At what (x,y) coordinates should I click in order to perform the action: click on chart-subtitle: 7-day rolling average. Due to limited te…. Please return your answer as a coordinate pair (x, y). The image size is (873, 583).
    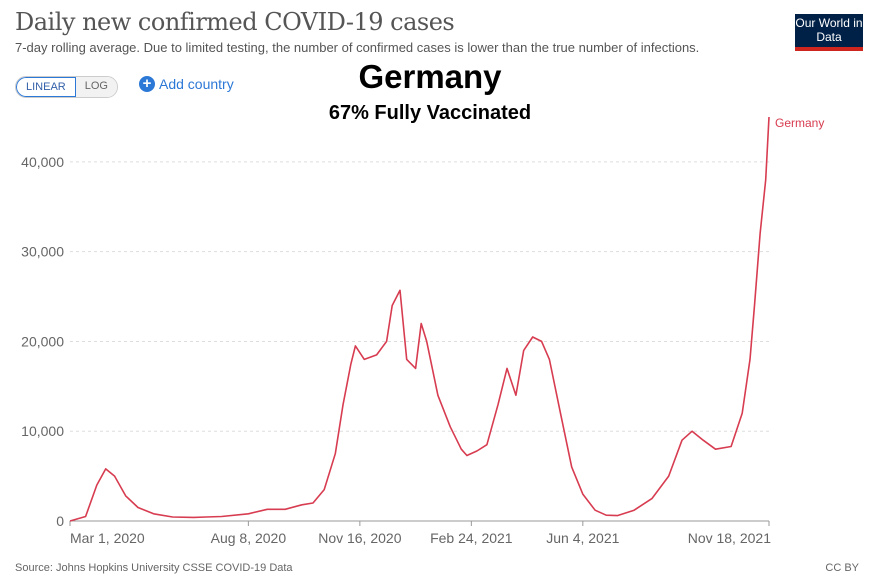
    Looking at the image, I should click on (357, 47).